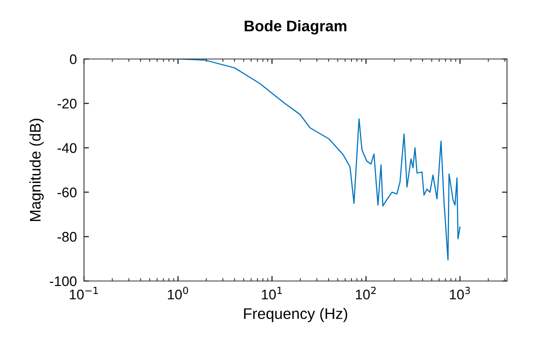 The width and height of the screenshot is (560, 337). I want to click on chart-title: Bode Diagram, so click(295, 27).